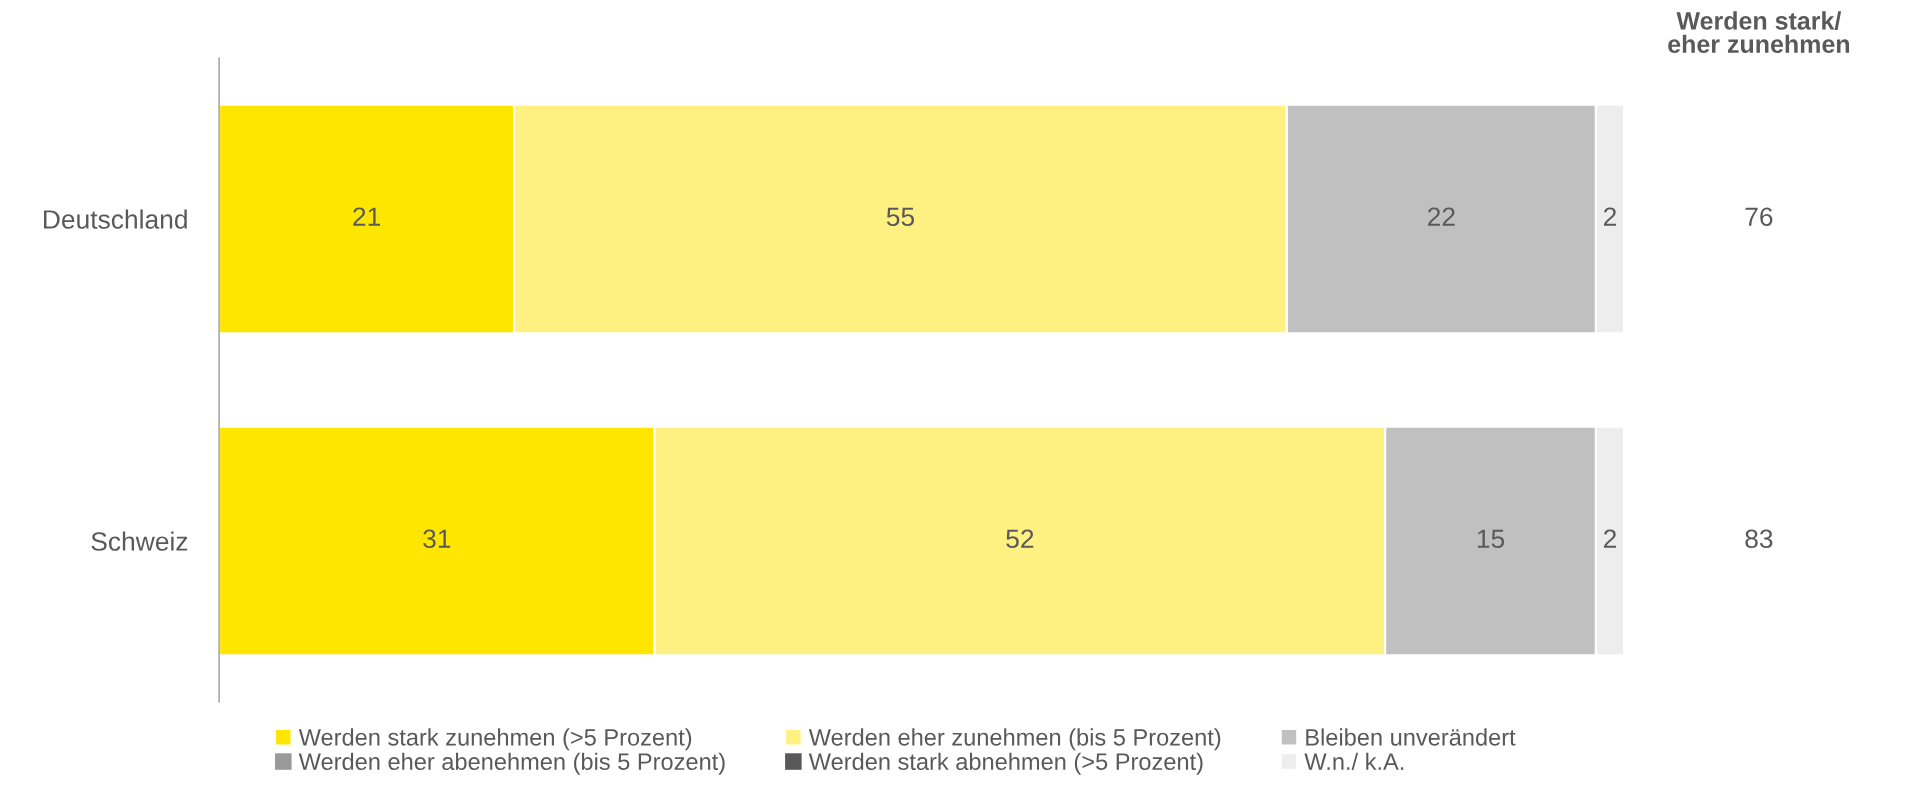 Image resolution: width=1905 pixels, height=792 pixels. What do you see at coordinates (115, 219) in the screenshot?
I see `y-tick-label: Deutschland` at bounding box center [115, 219].